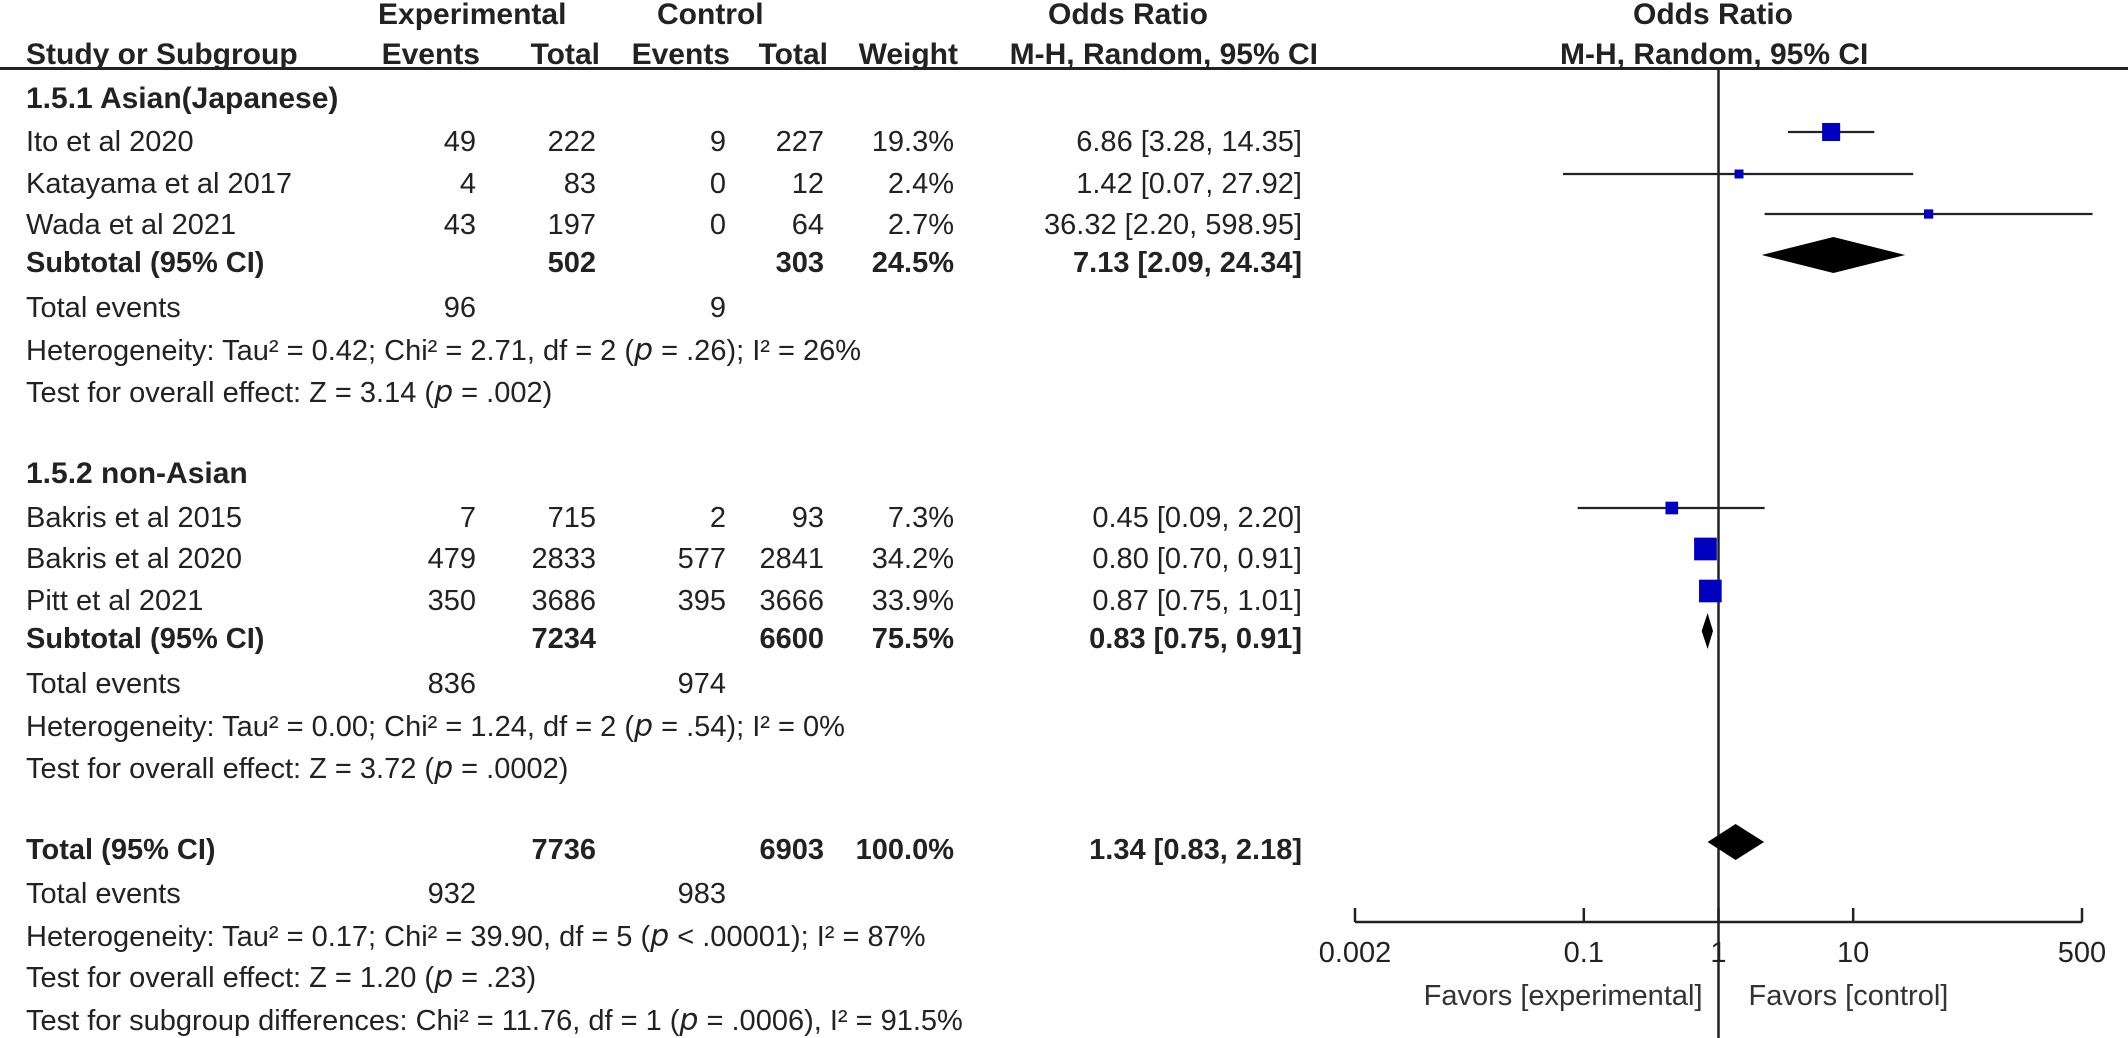 The image size is (2128, 1038). Describe the element at coordinates (182, 98) in the screenshot. I see `group-title: 1.5.1 Asian(Japanese)` at that location.